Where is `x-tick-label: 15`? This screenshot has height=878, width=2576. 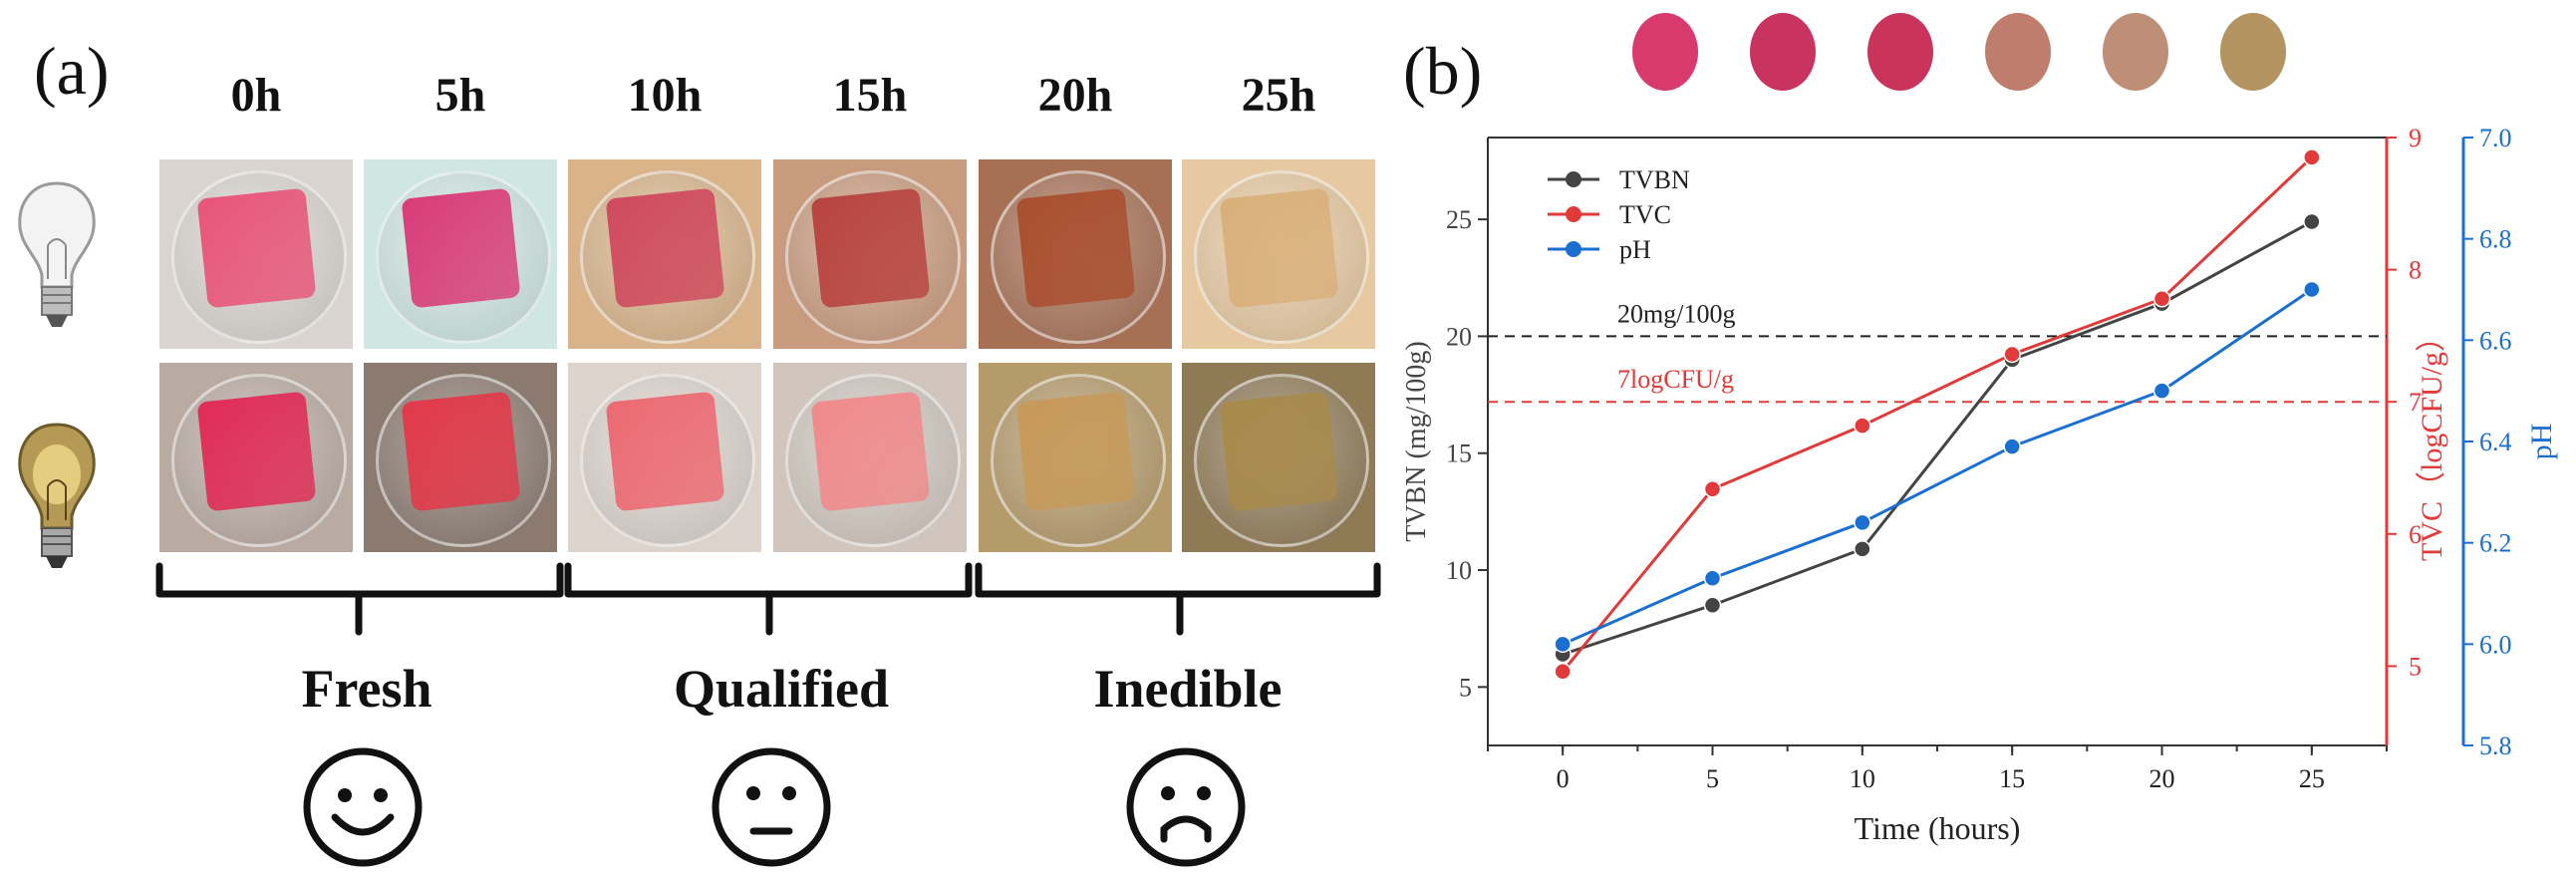
x-tick-label: 15 is located at coordinates (2012, 778).